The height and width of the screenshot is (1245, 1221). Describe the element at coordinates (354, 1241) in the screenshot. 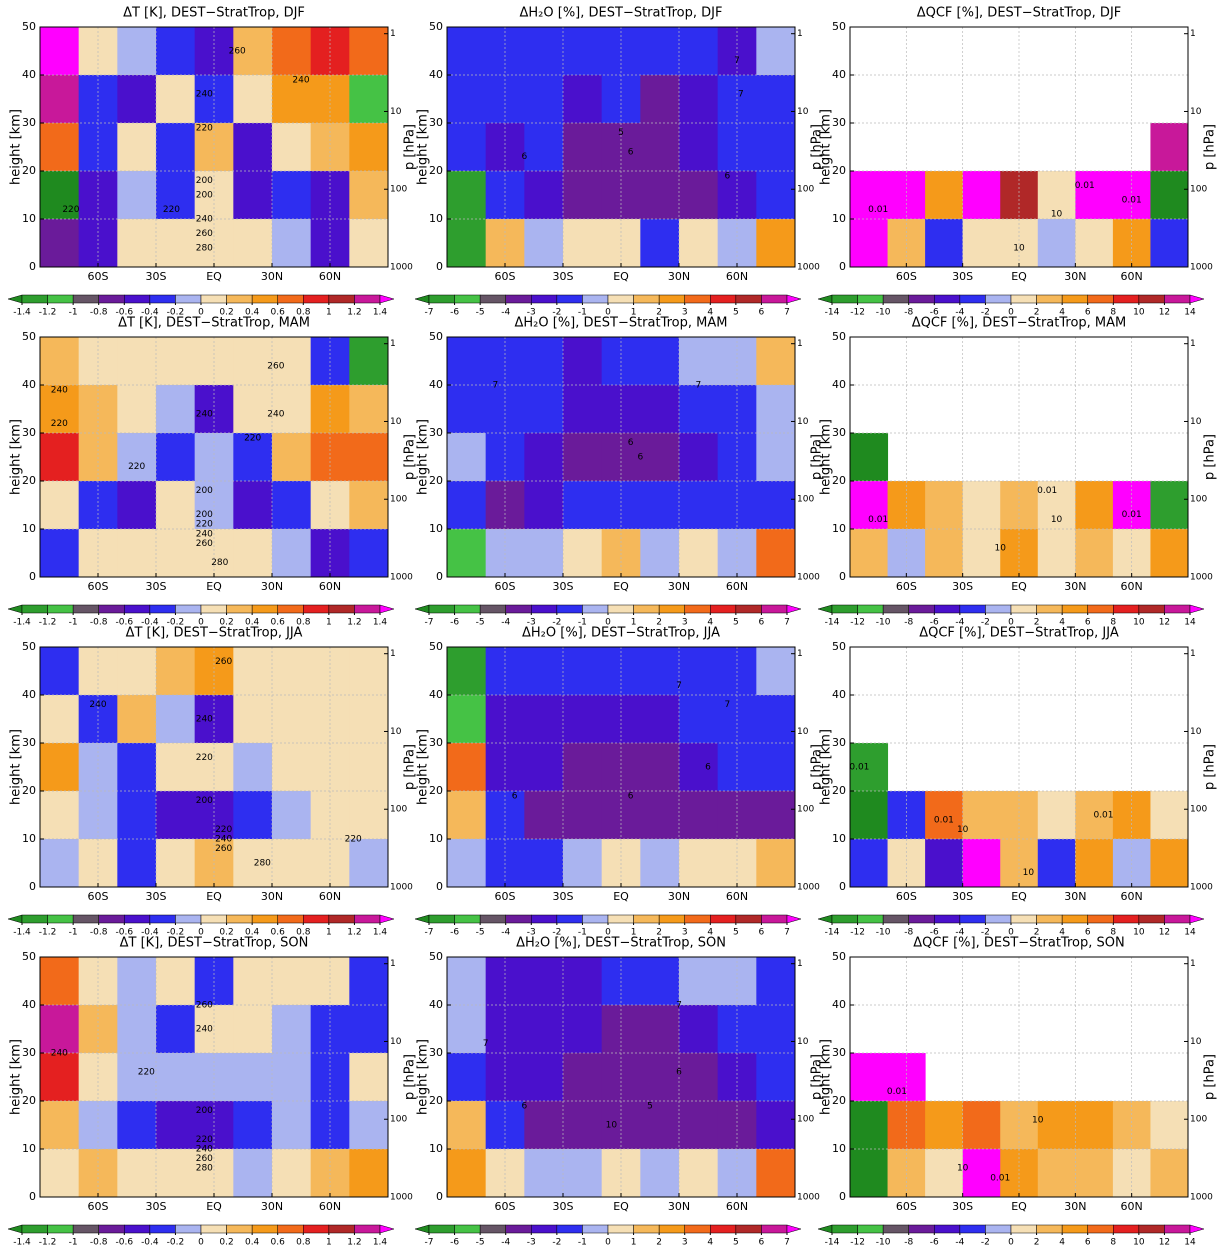

I see `colorbar-label: 1.2` at that location.